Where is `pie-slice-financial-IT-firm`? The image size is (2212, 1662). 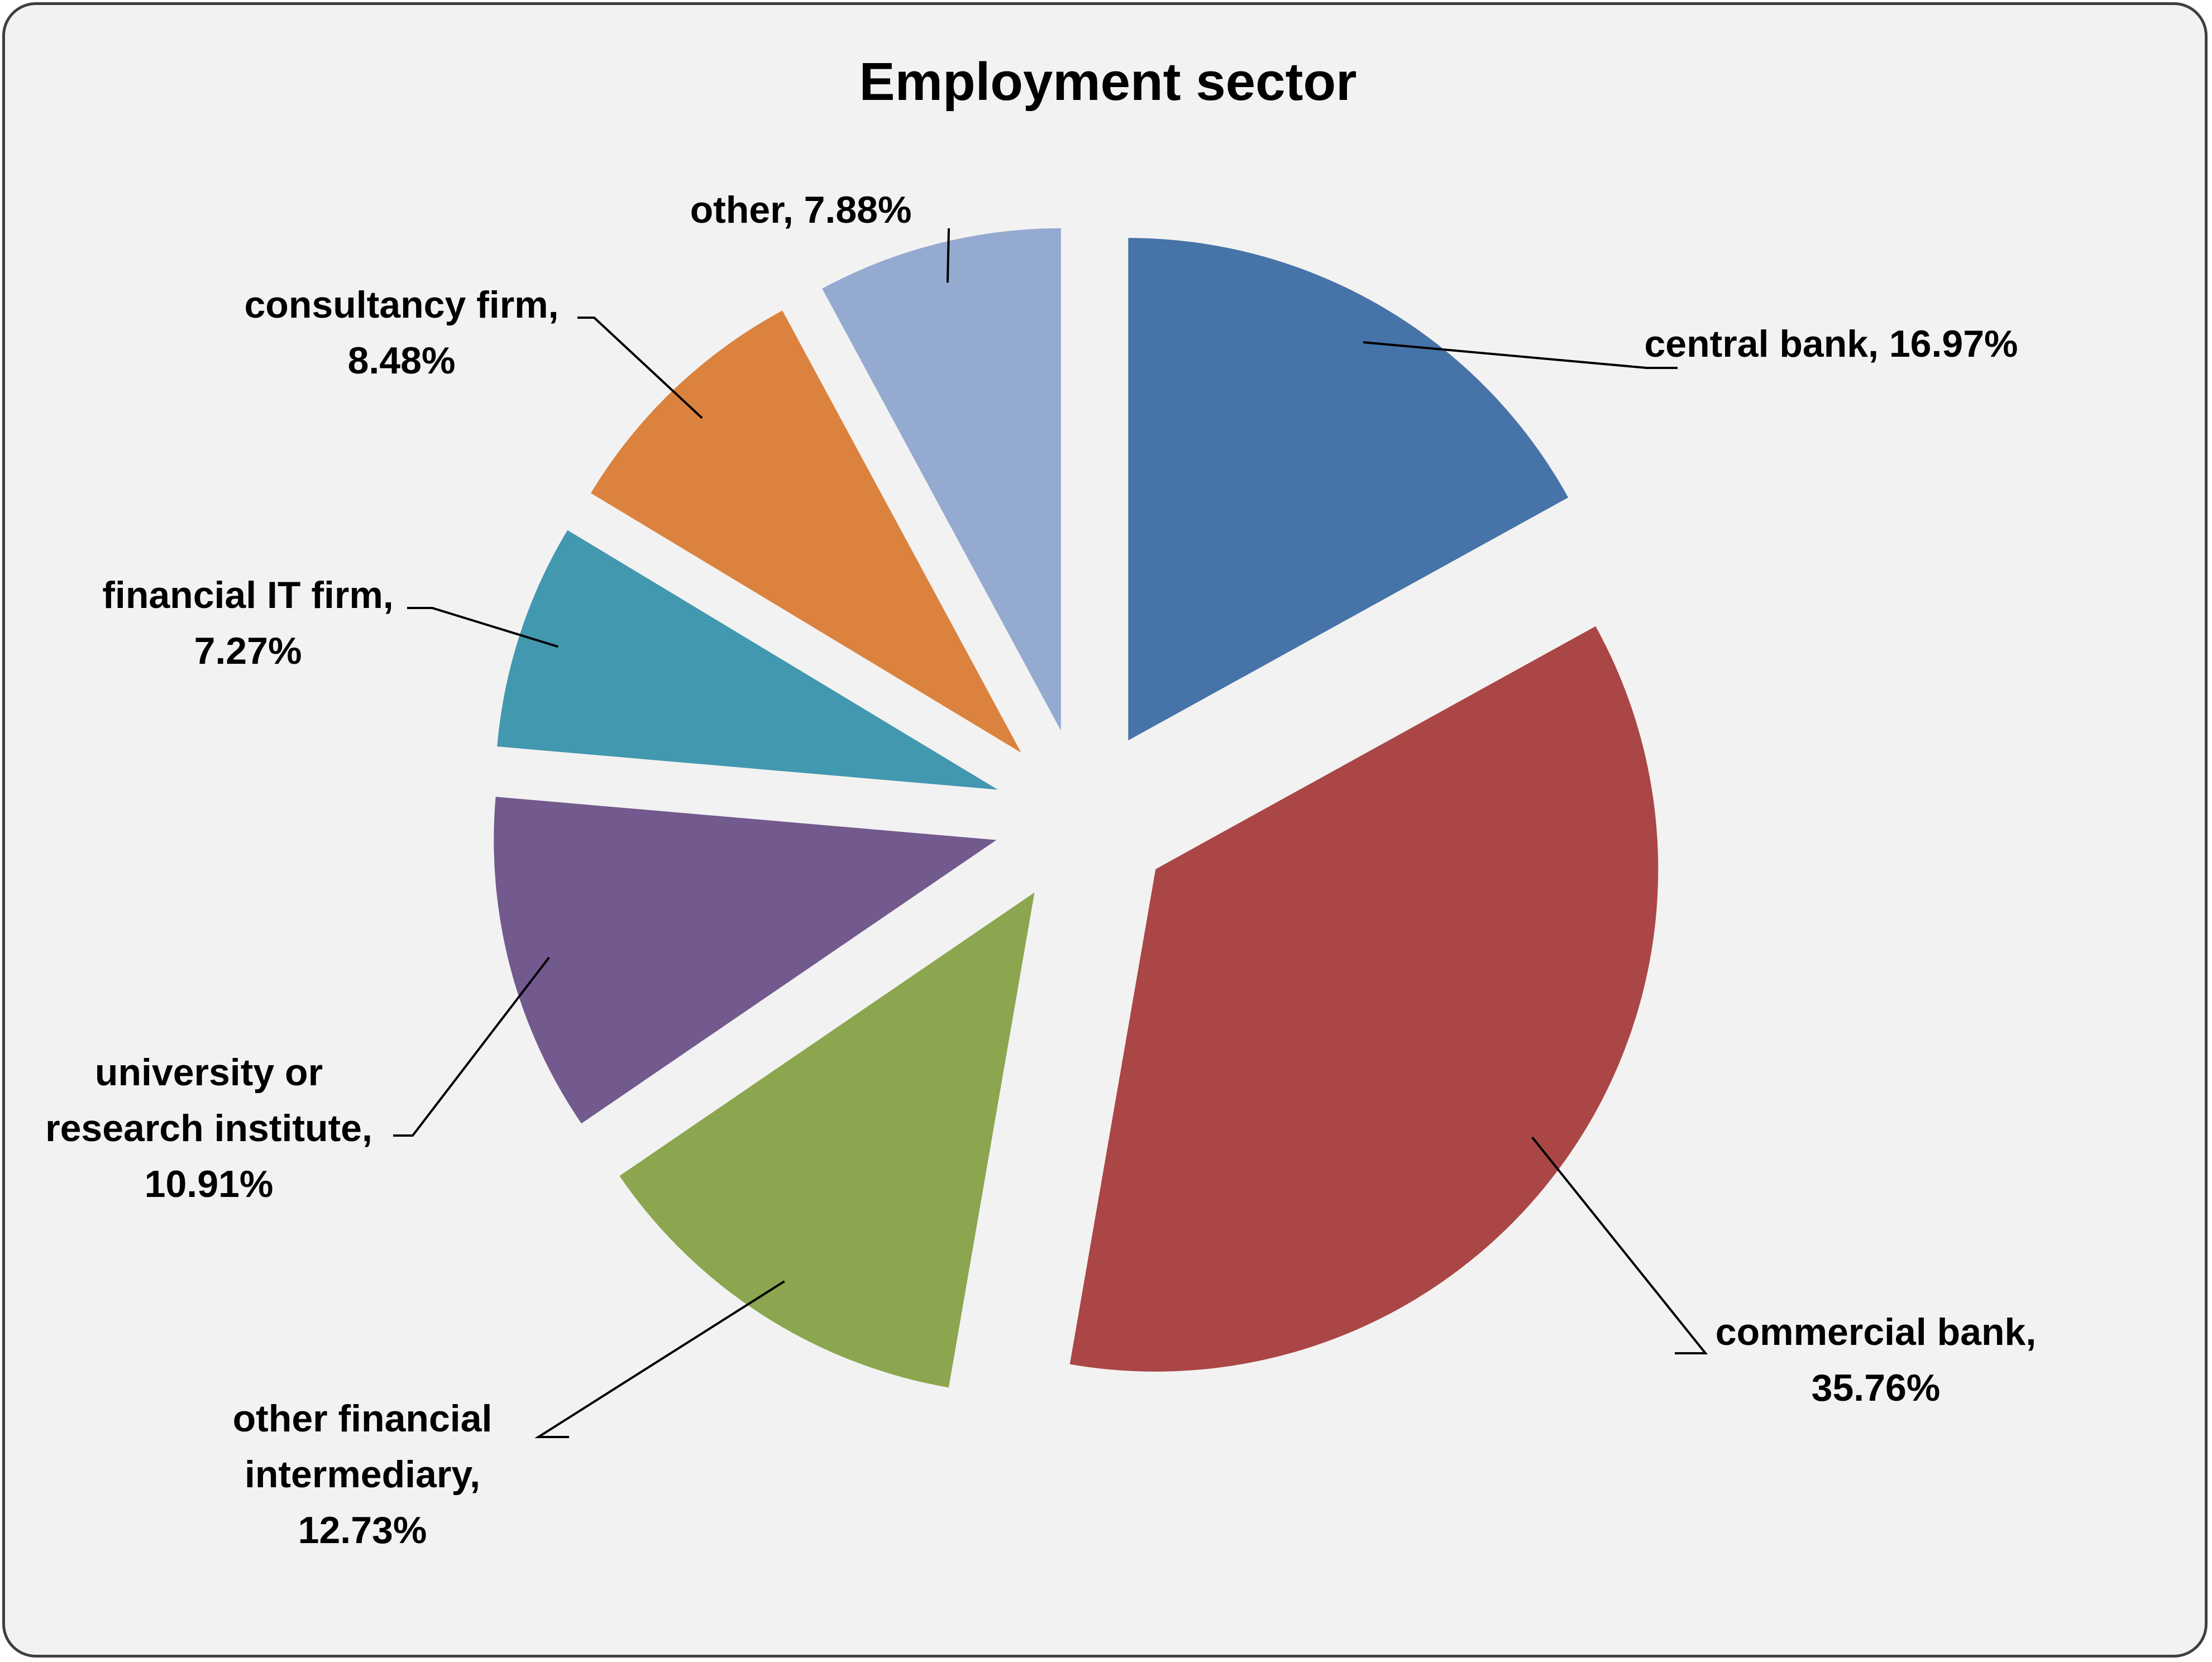
pie-slice-financial-IT-firm is located at coordinates (747, 660).